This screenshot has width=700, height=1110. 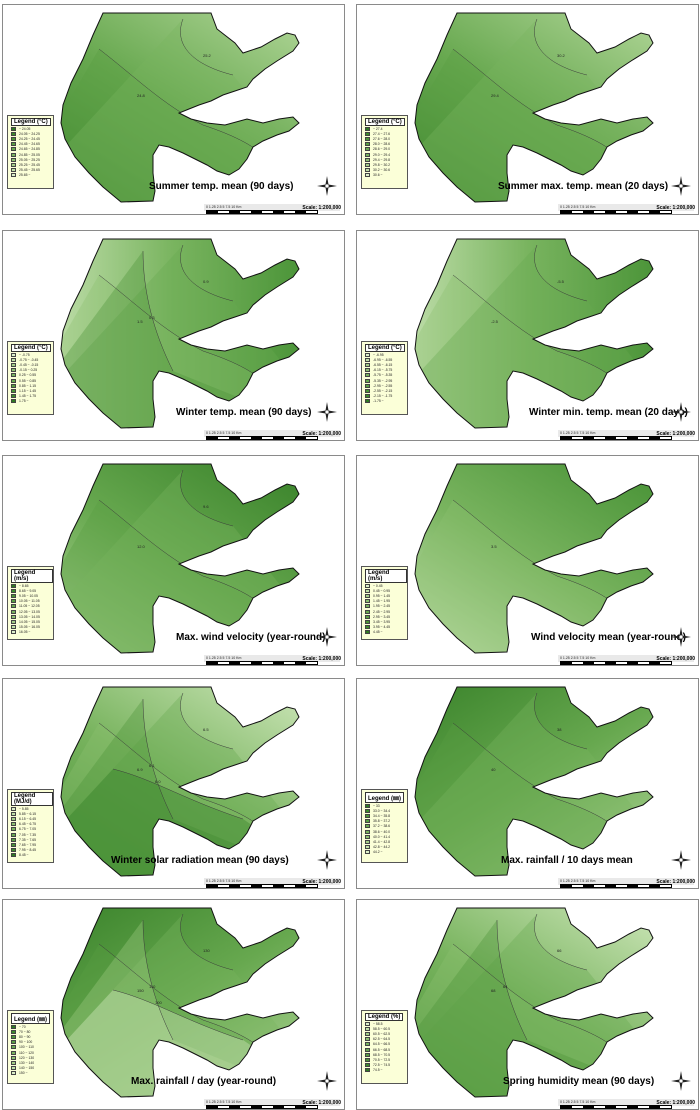 I want to click on legend-label: 29.4 ~ 29.8, so click(x=382, y=159).